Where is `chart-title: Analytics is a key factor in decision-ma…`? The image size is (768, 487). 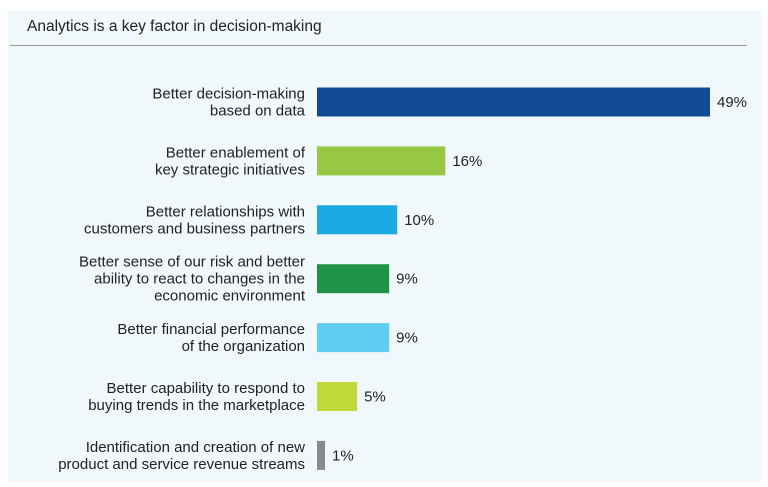
chart-title: Analytics is a key factor in decision-ma… is located at coordinates (174, 26).